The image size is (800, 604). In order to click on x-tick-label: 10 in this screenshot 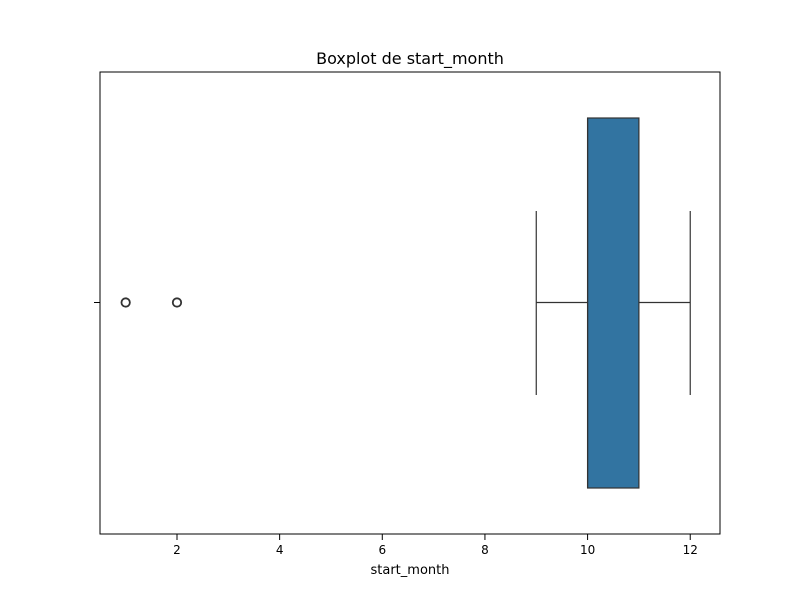, I will do `click(587, 550)`.